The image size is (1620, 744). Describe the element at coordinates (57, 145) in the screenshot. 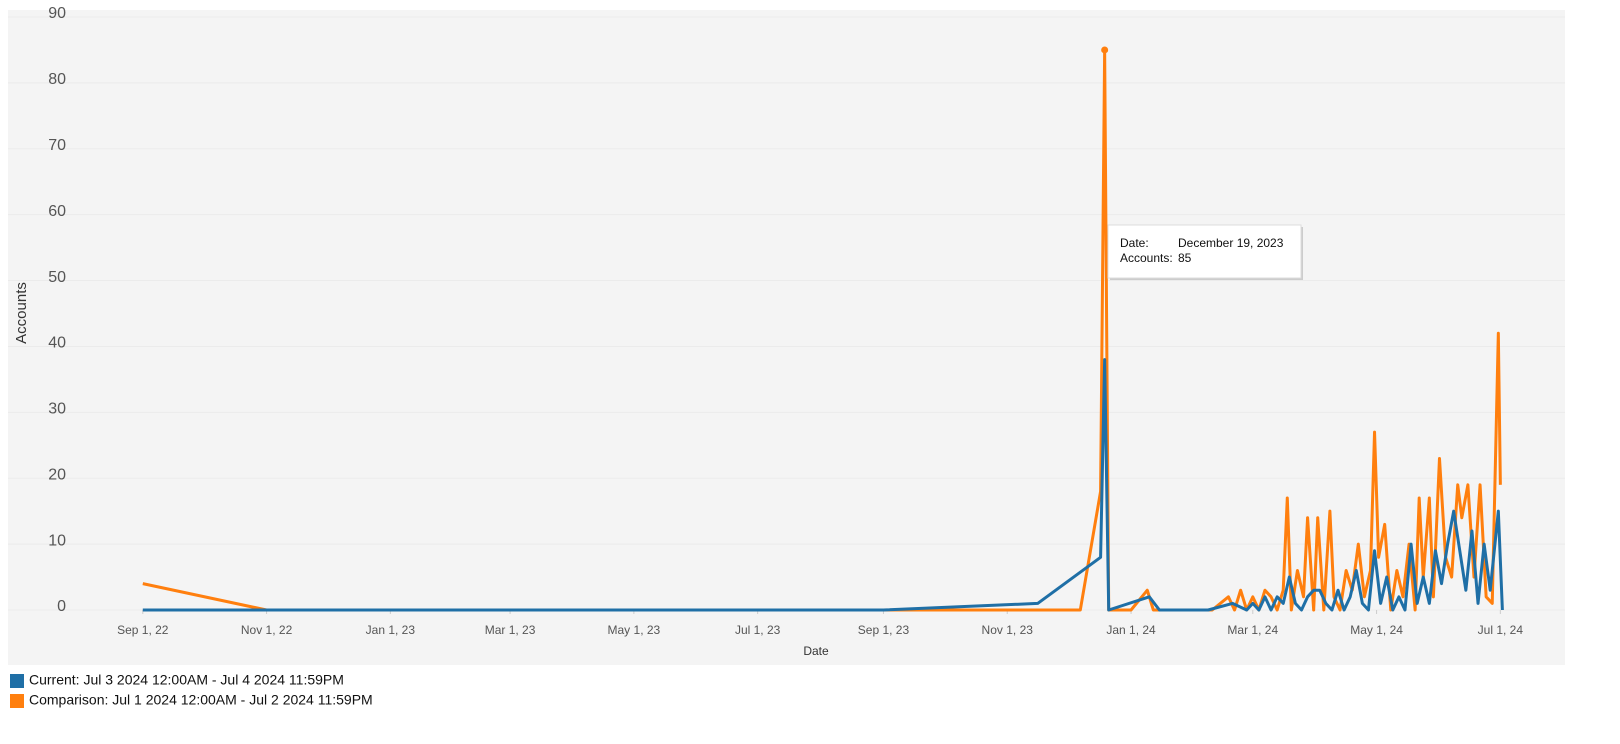

I see `y-tick-label: 70` at that location.